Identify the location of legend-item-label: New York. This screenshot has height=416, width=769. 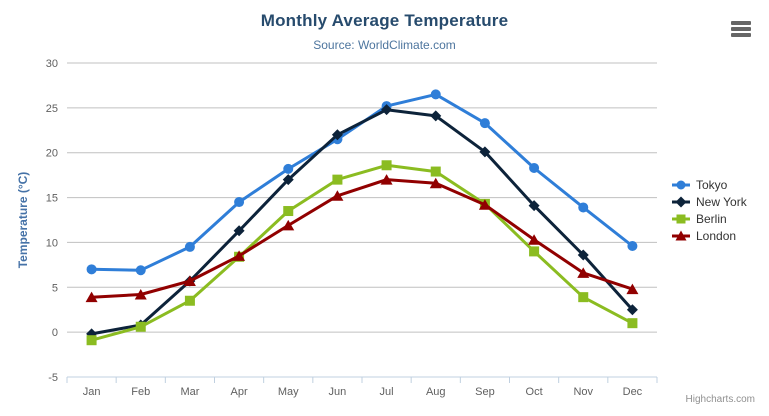
(721, 202).